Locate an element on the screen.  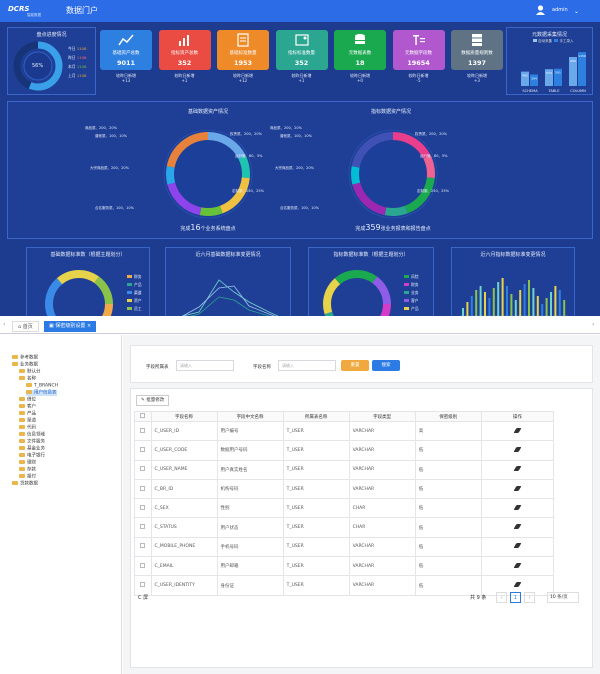
table-row: C_USER_IDENTITY 身份证 T_USER VARCHAR 低 is located at coordinates (344, 585).